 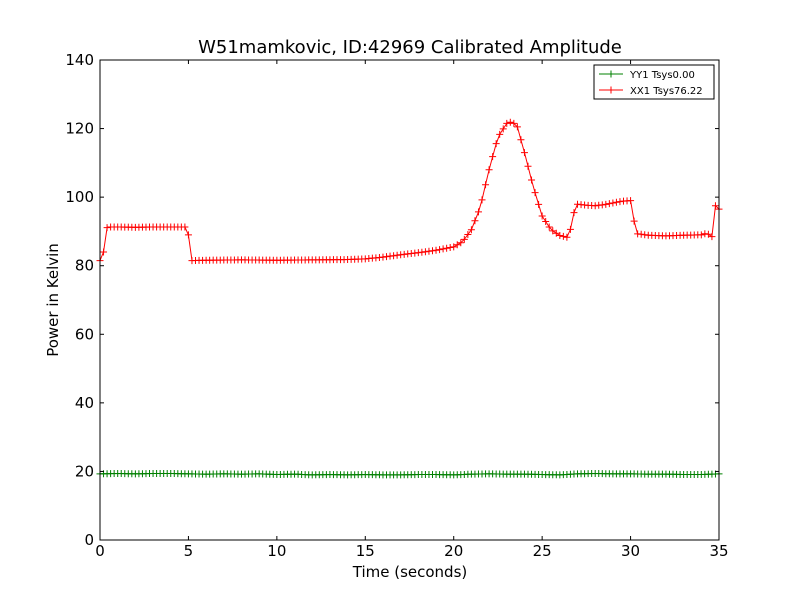 What do you see at coordinates (410, 572) in the screenshot?
I see `x-axis-label: Time (seconds)` at bounding box center [410, 572].